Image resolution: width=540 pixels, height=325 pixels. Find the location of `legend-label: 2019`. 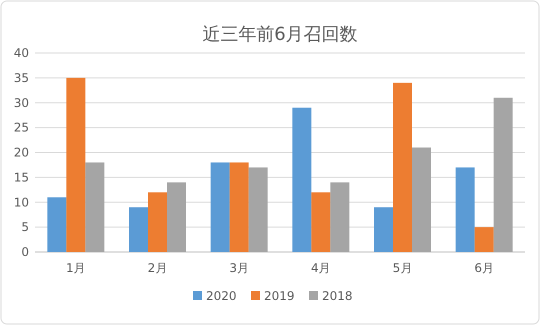

legend-label: 2019 is located at coordinates (279, 296).